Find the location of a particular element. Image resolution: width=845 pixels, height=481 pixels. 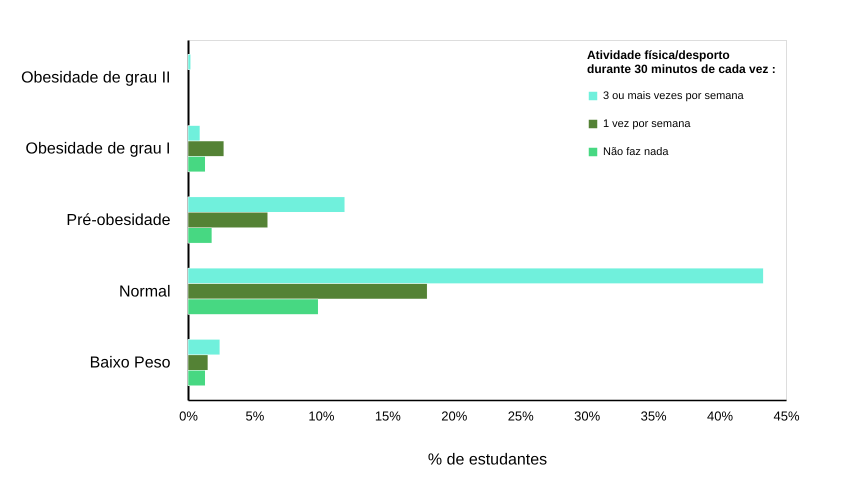

y-tick-label: Baixo Peso is located at coordinates (130, 363).